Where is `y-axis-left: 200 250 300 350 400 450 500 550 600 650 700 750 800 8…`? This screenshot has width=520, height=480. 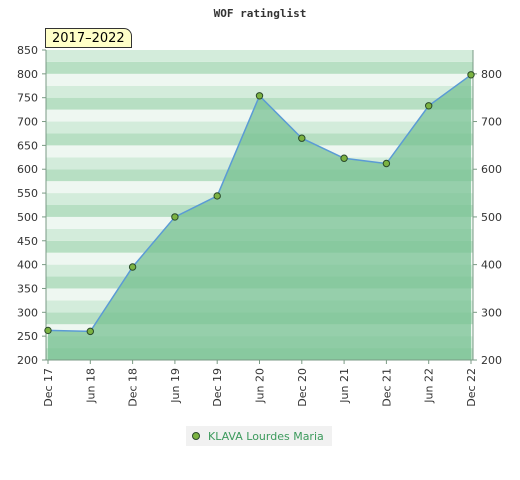
y-axis-left: 200 250 300 350 400 450 500 550 600 650 700 750 800 8… is located at coordinates (31, 205).